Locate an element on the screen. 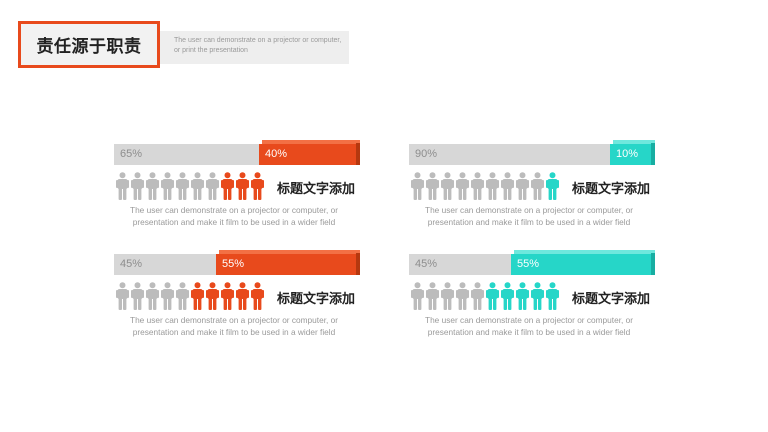 This screenshot has height=432, width=768. bar-base-label: 65% is located at coordinates (131, 154).